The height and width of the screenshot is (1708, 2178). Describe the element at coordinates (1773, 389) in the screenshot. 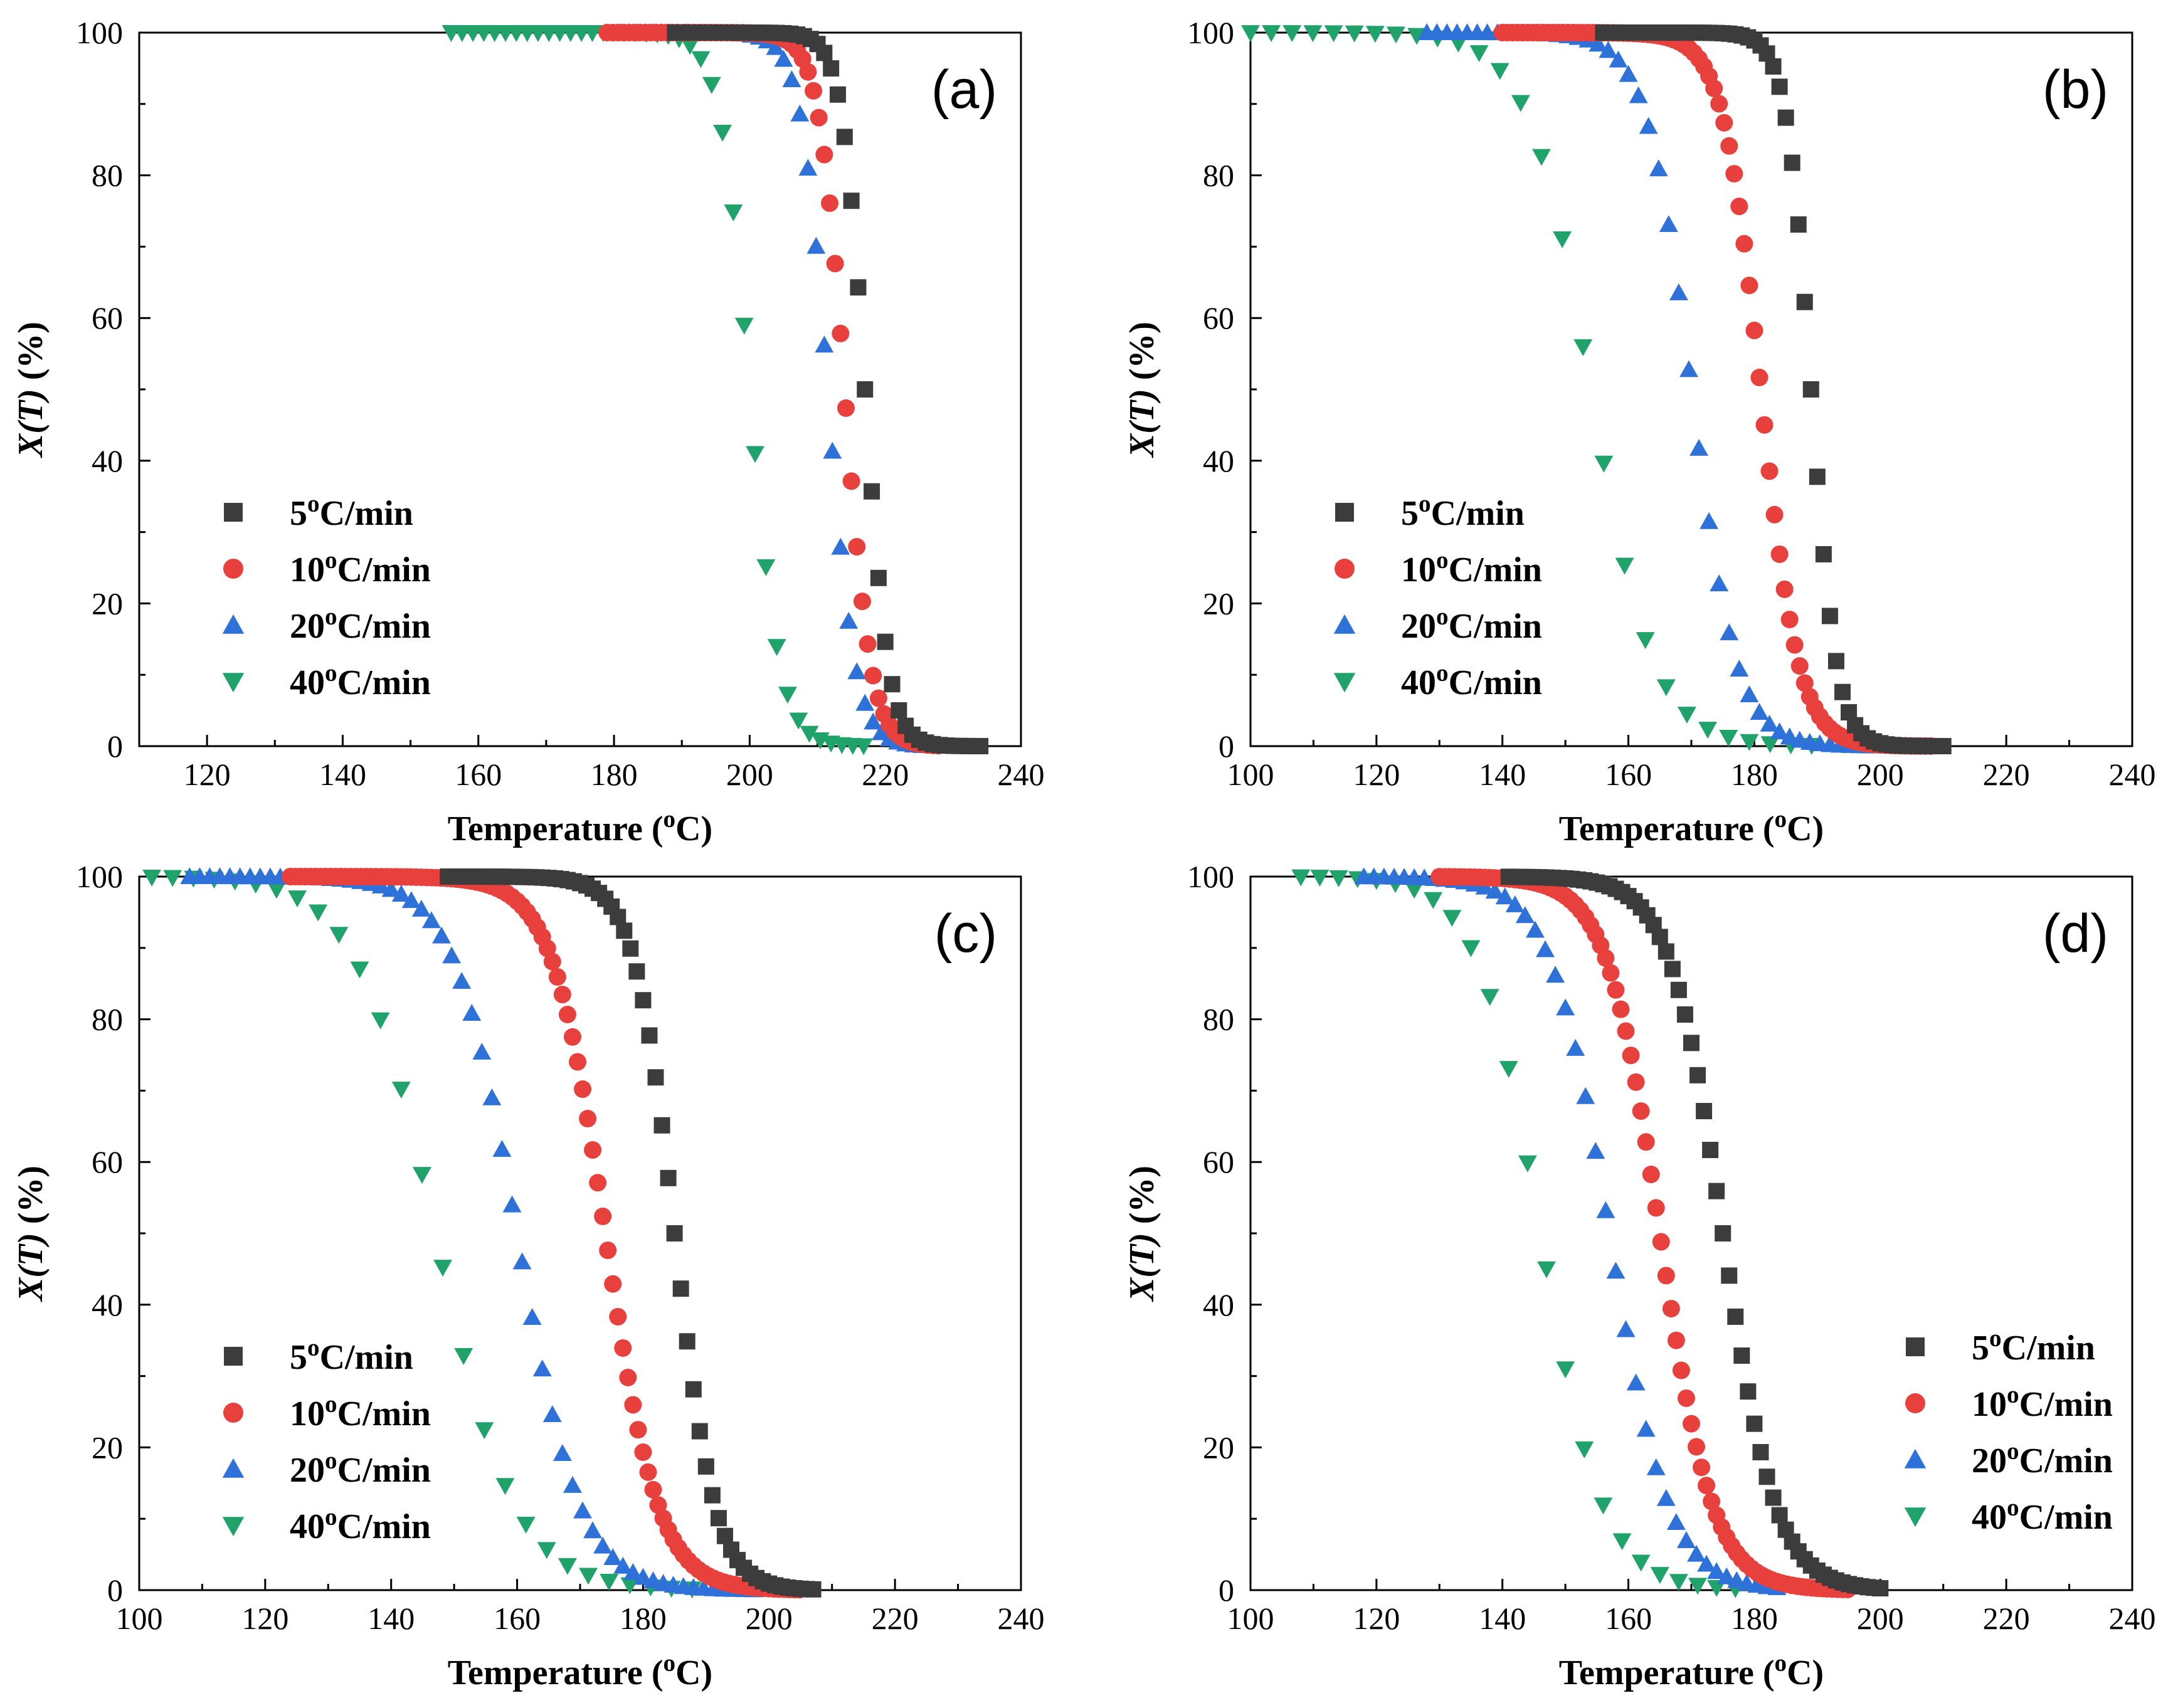

I see `series-5c-per-min` at that location.